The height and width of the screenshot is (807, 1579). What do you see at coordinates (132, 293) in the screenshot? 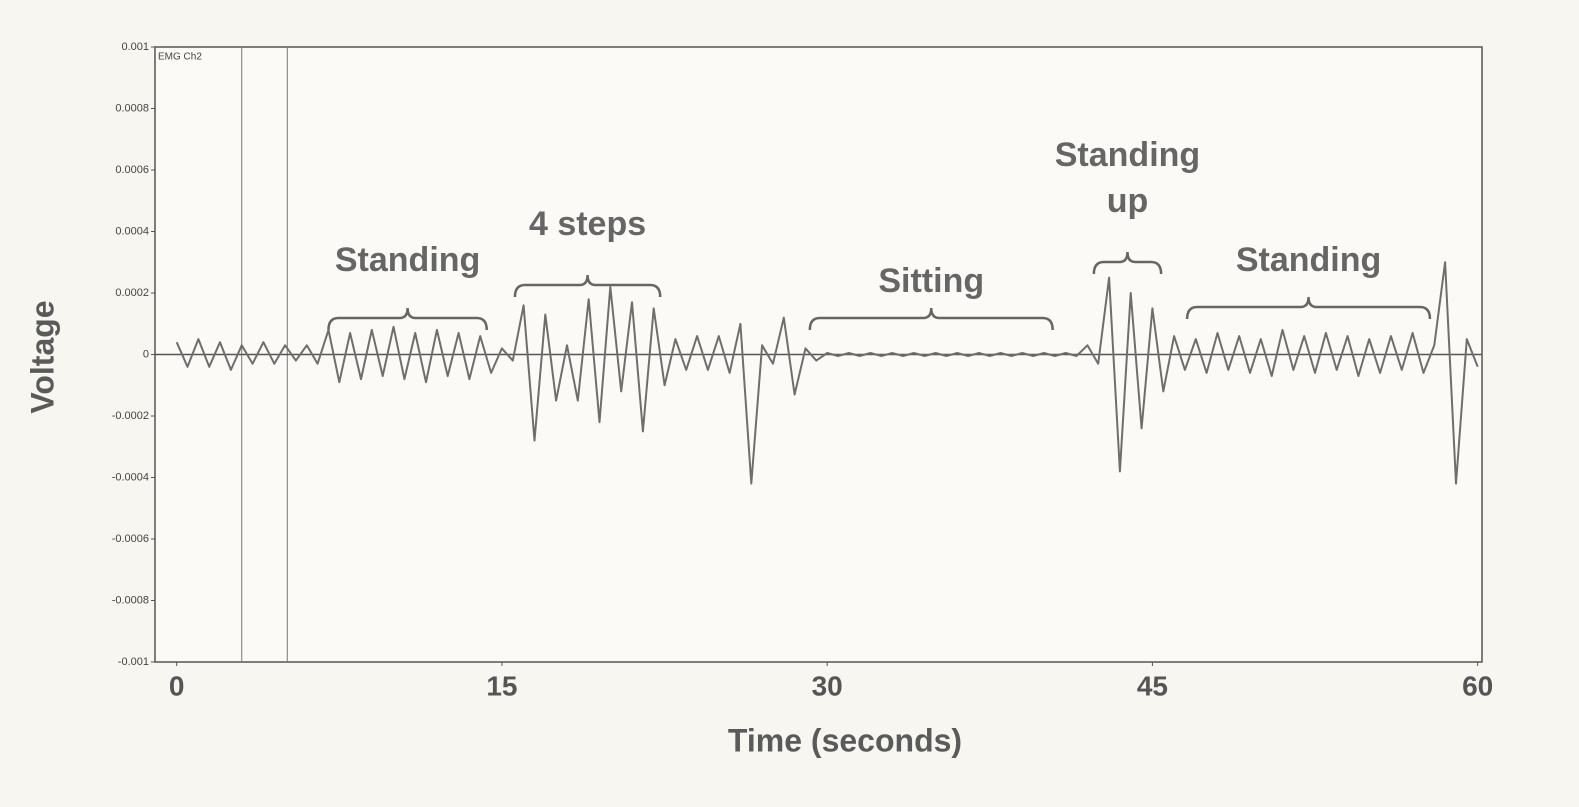
I see `y-tick-label: 0.0002` at bounding box center [132, 293].